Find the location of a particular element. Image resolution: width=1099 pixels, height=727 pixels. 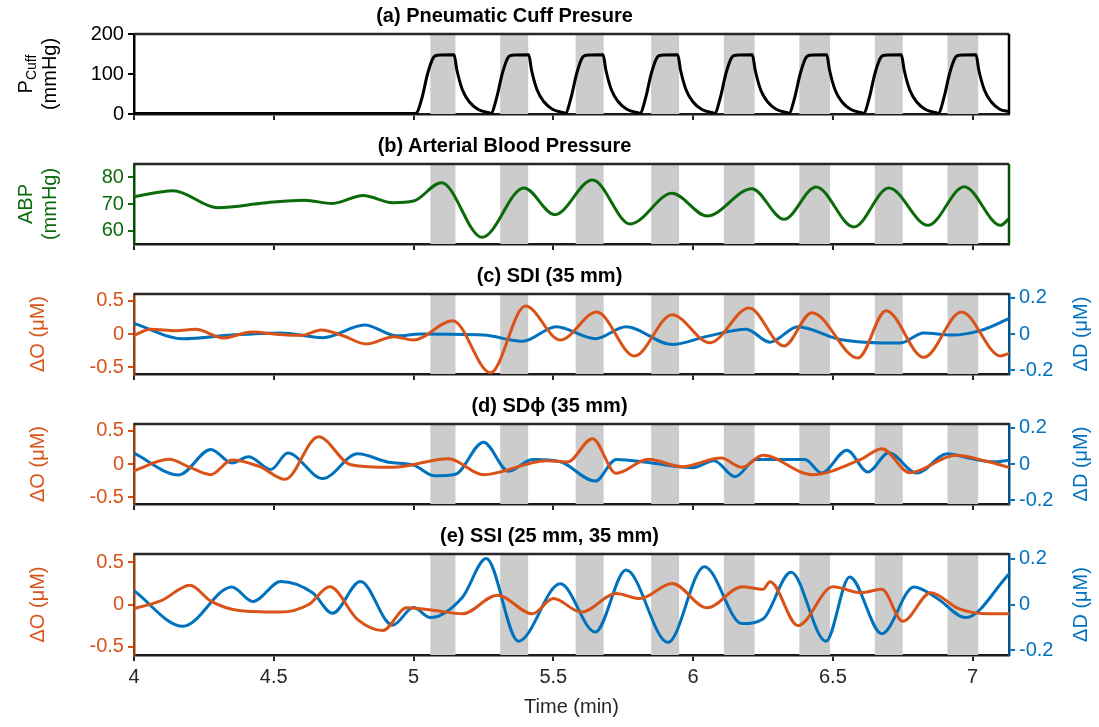

y-tick-label: 200 is located at coordinates (107, 32).